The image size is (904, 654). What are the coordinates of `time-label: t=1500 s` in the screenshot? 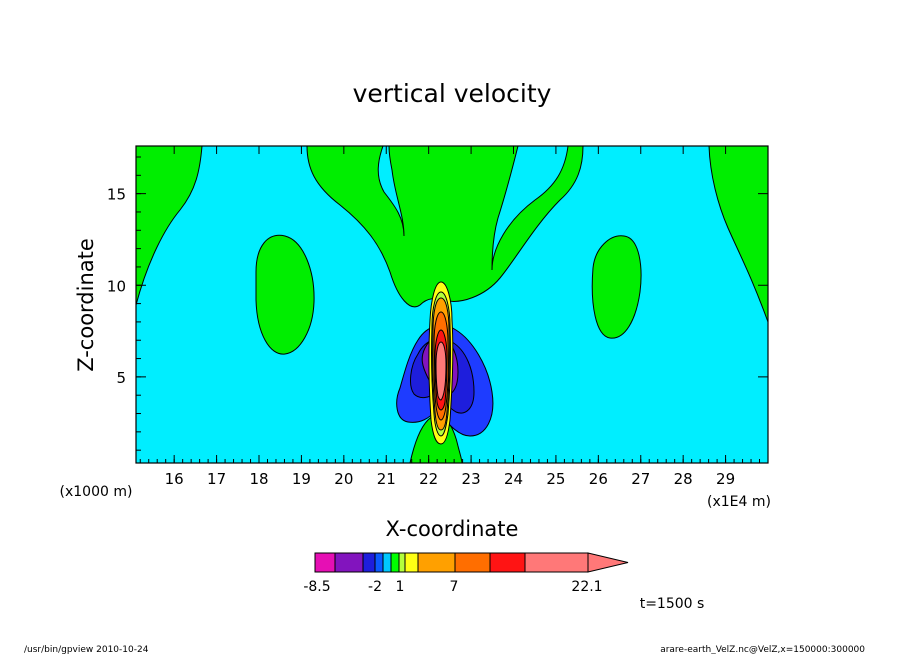 It's located at (672, 604).